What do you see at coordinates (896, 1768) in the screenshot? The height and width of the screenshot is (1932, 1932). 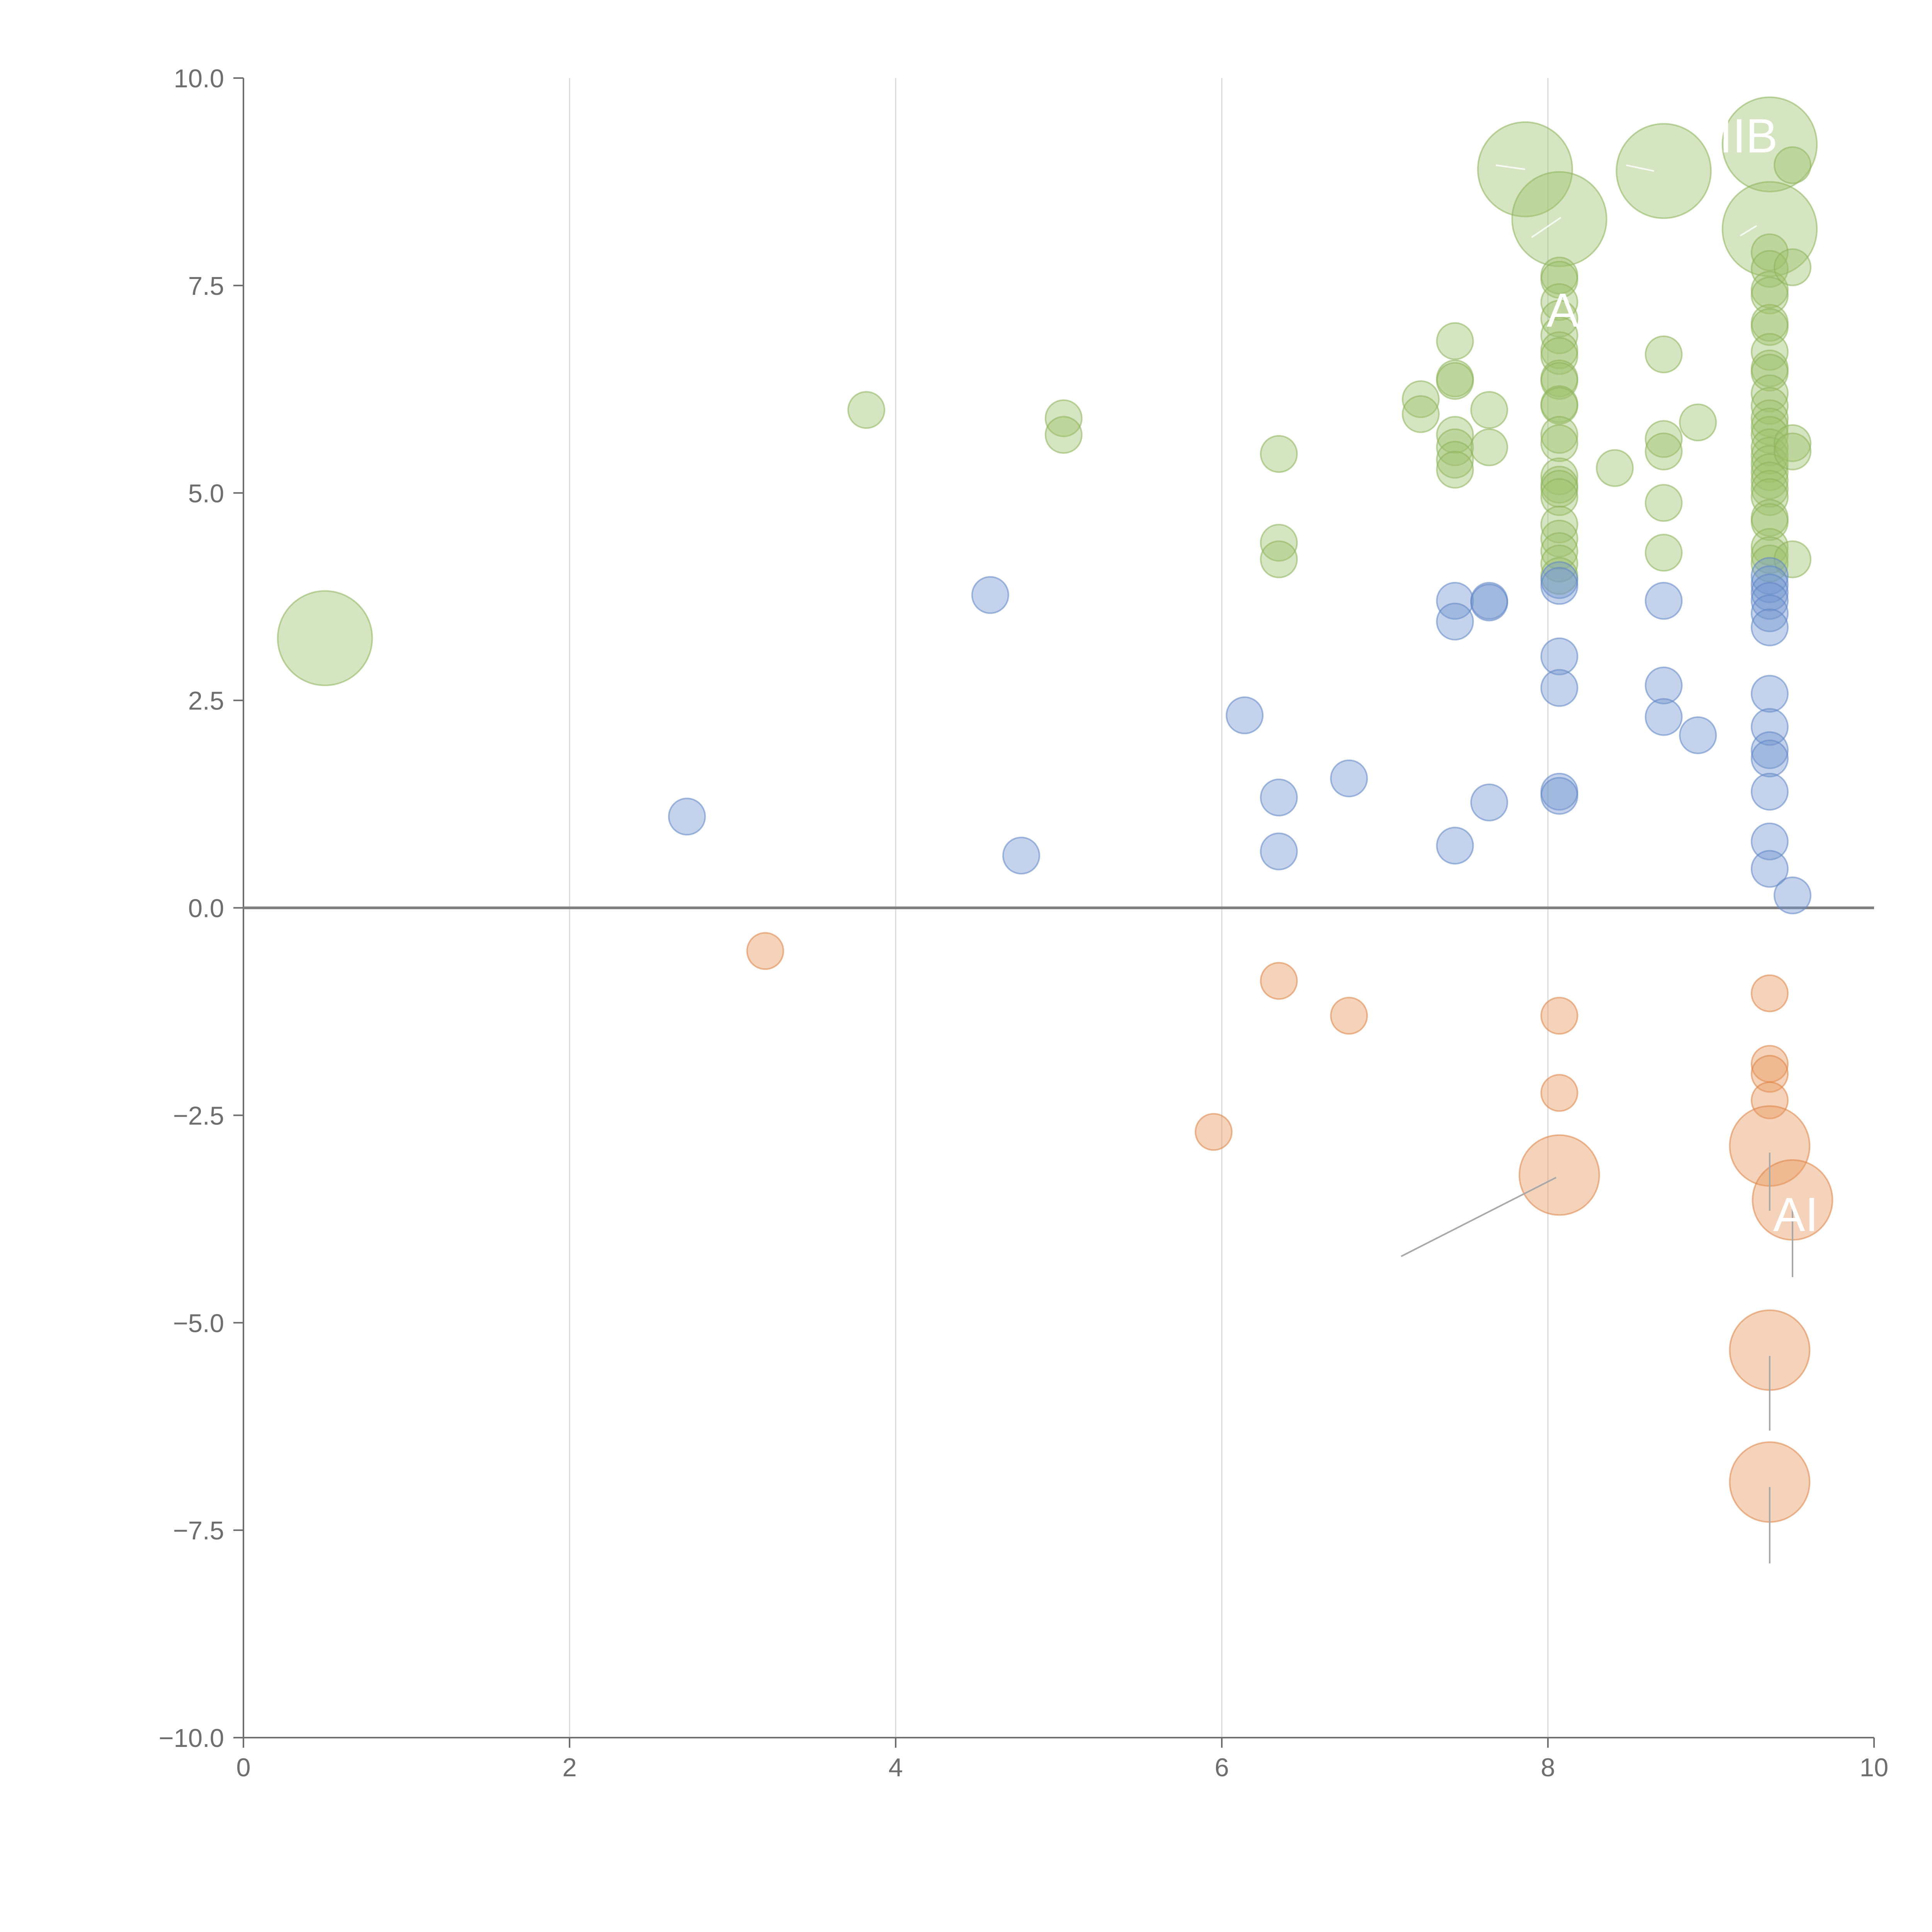 I see `x-tick-label: 4` at bounding box center [896, 1768].